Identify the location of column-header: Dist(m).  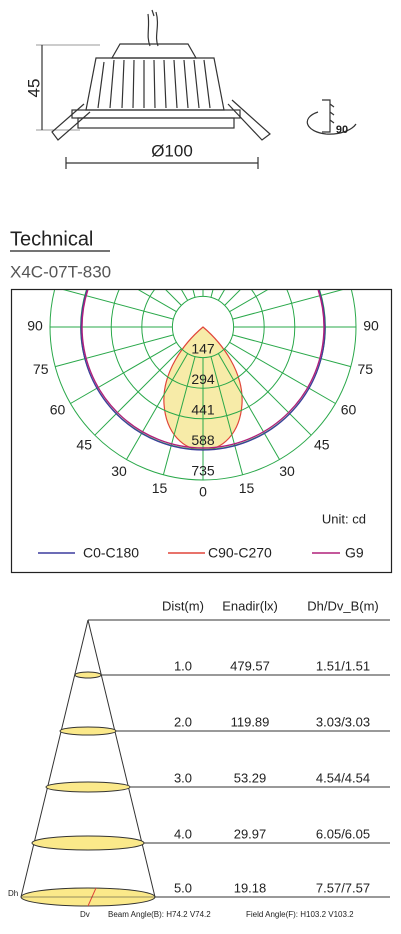
(183, 605).